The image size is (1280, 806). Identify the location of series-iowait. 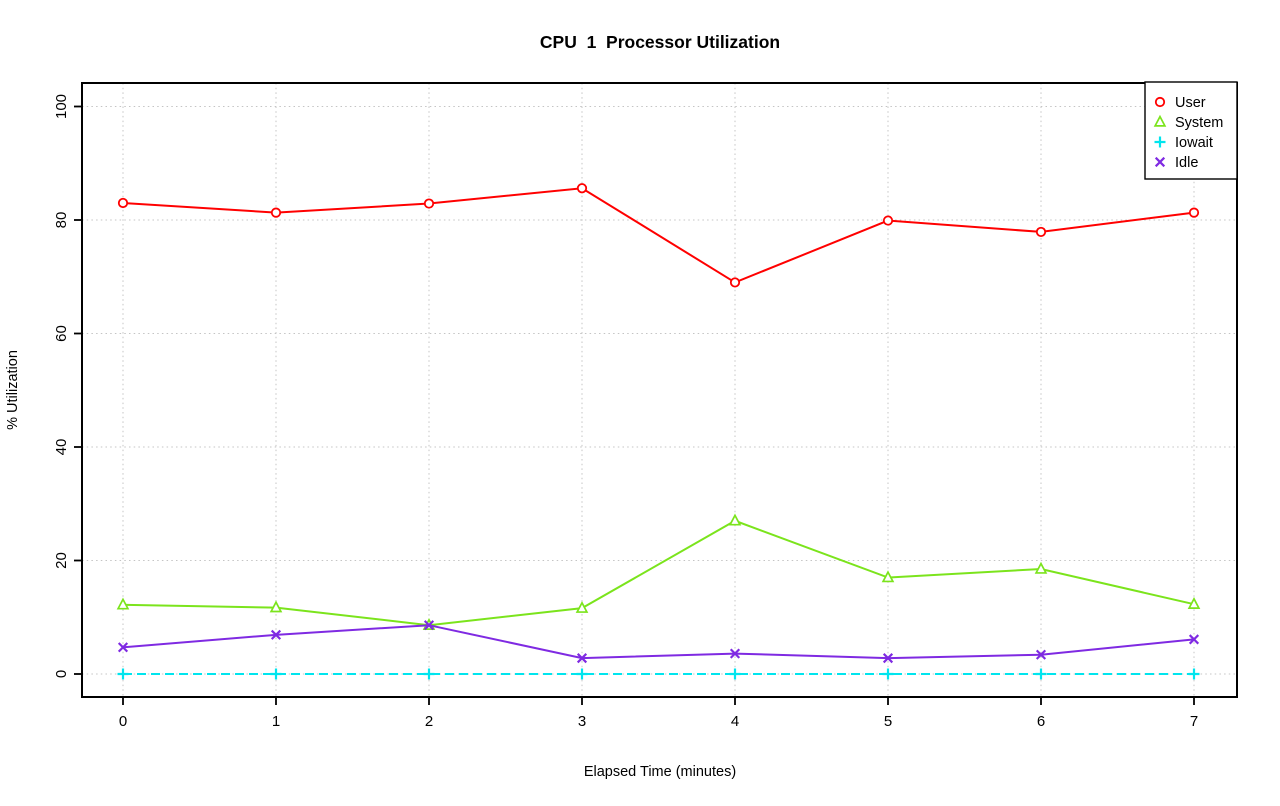
(658, 674).